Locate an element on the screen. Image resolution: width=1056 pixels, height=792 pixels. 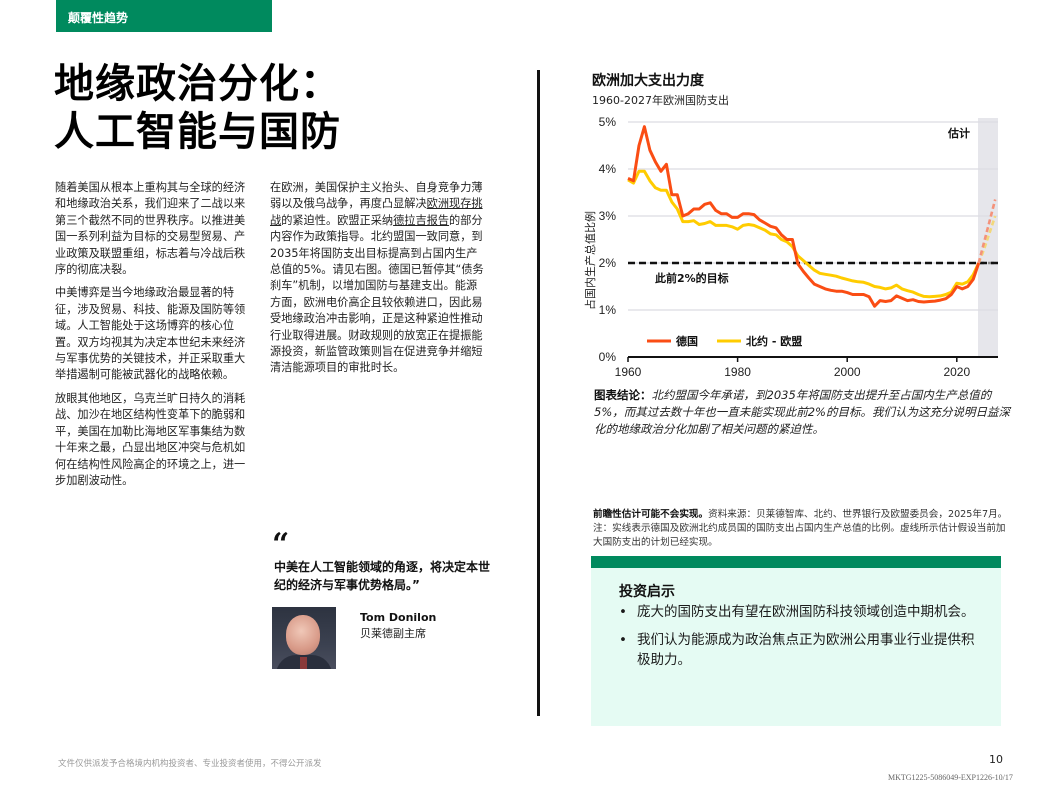
chart-subtitle: 1960-2027年欧洲国防支出 is located at coordinates (660, 100).